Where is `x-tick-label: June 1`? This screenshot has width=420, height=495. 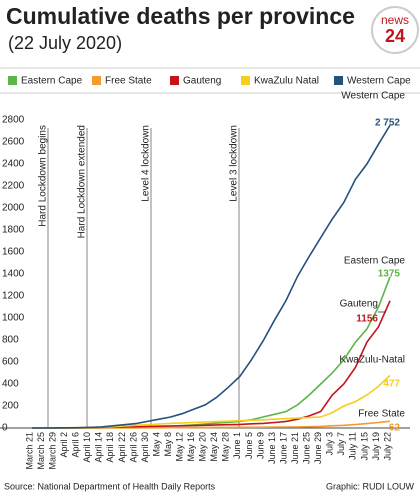 x-tick-label: June 1 is located at coordinates (237, 445).